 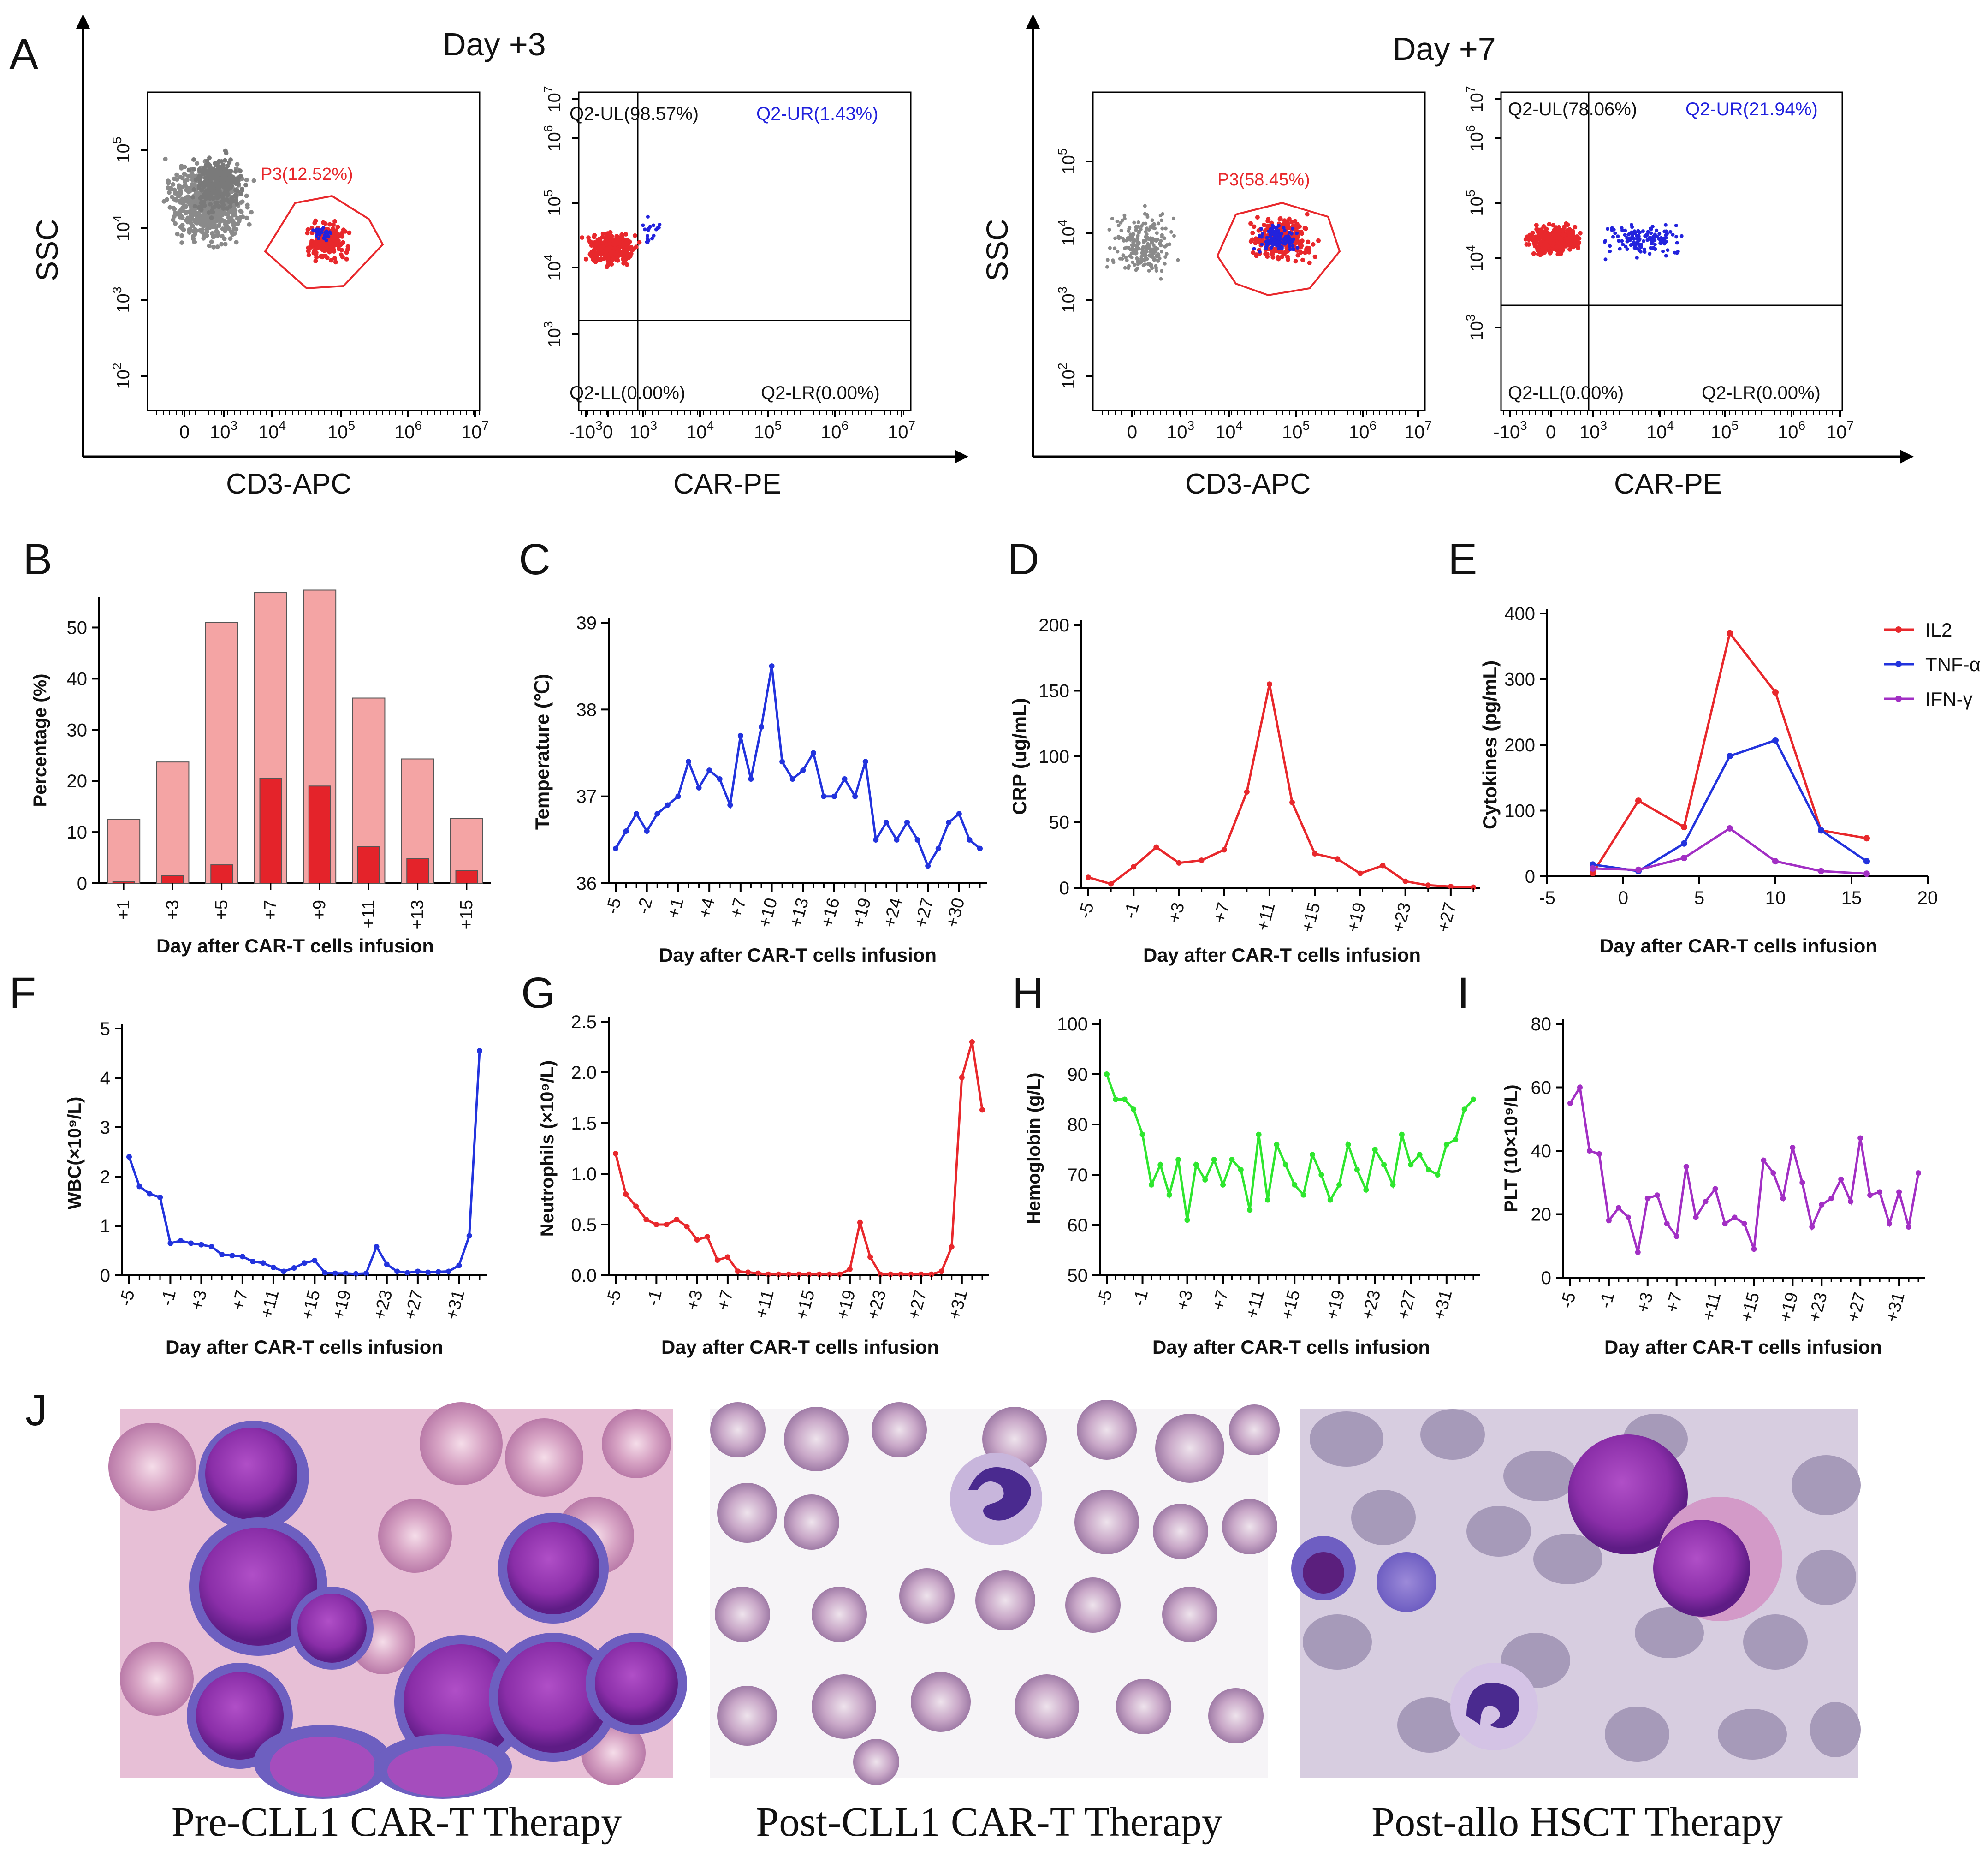 What do you see at coordinates (307, 175) in the screenshot?
I see `p3-gate-label-day3: P3(12.52%)` at bounding box center [307, 175].